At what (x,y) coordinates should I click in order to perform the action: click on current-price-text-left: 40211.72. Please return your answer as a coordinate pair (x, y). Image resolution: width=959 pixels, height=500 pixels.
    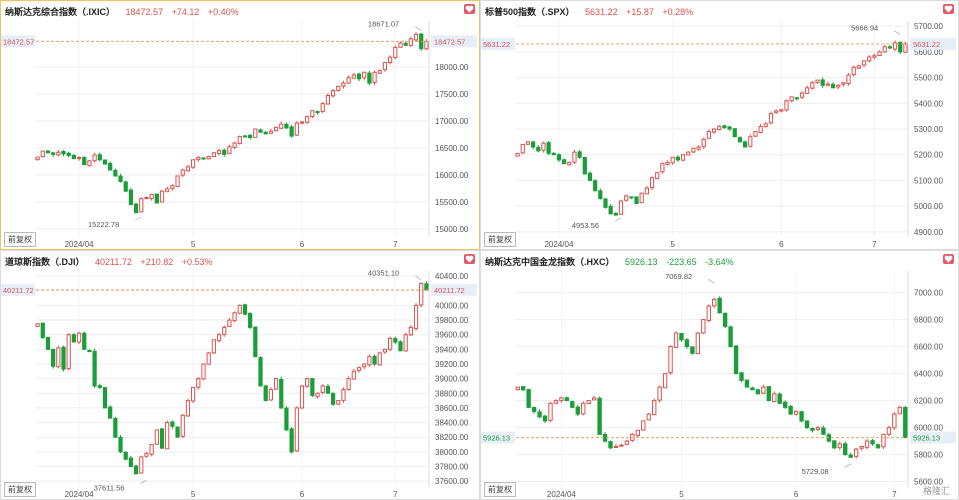
    Looking at the image, I should click on (18, 290).